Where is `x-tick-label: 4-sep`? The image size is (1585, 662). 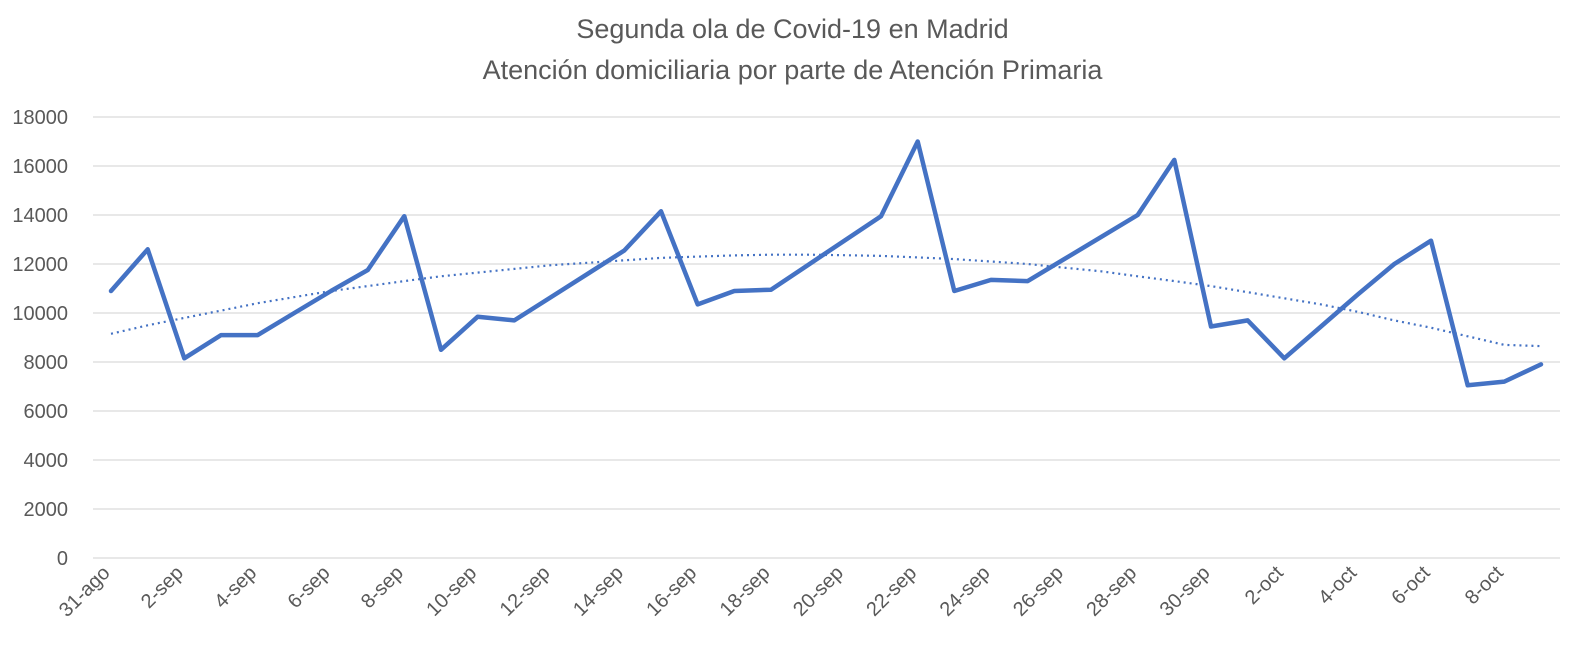 x-tick-label: 4-sep is located at coordinates (235, 587).